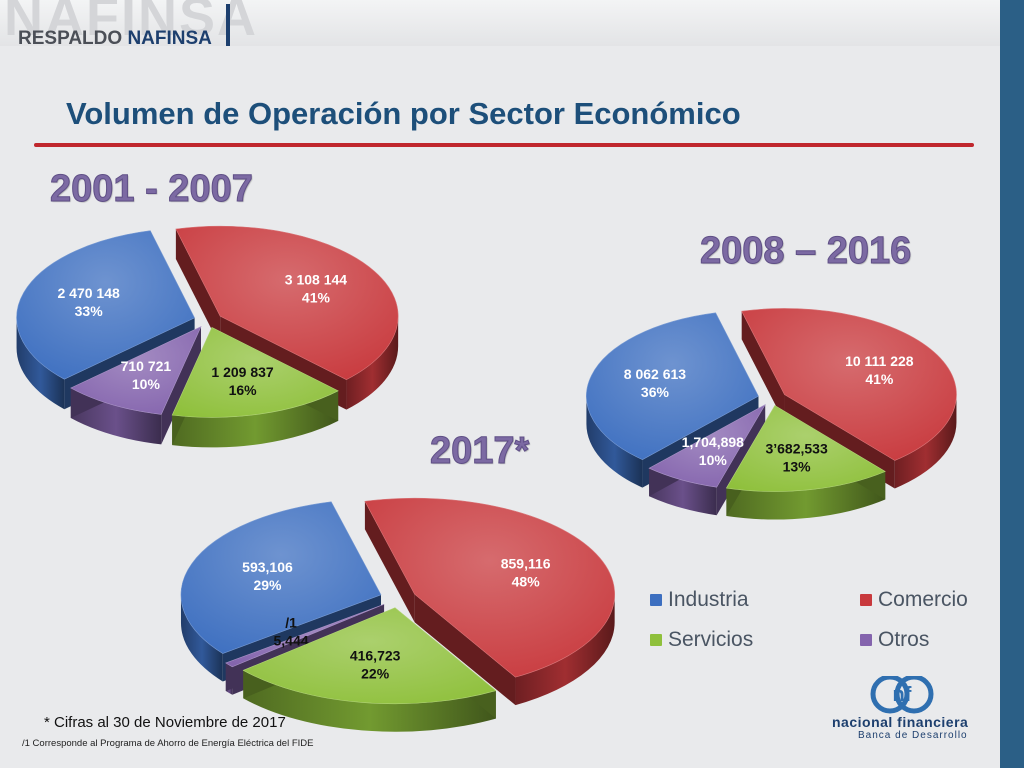 Image resolution: width=1024 pixels, height=768 pixels. What do you see at coordinates (243, 390) in the screenshot?
I see `pie-percent-label: 16%` at bounding box center [243, 390].